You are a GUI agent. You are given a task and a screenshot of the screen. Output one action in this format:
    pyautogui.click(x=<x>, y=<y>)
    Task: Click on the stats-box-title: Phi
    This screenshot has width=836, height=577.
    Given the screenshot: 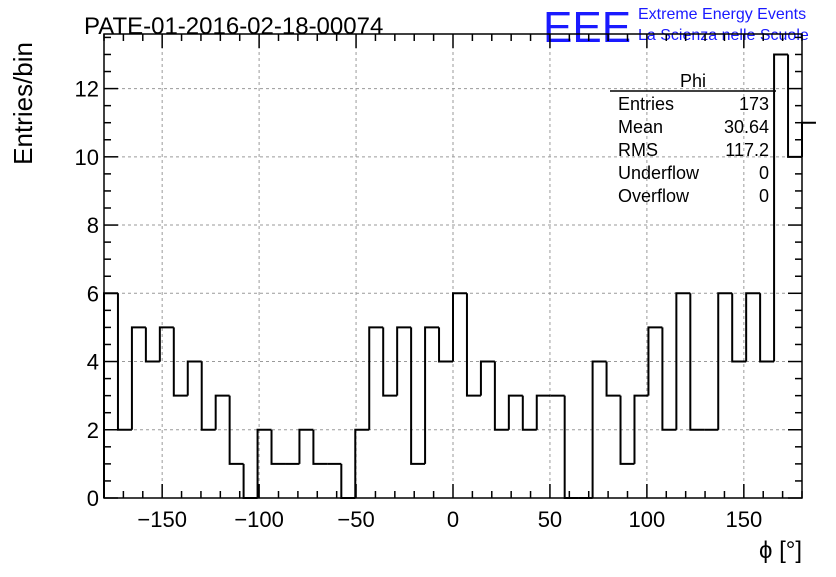 What is the action you would take?
    pyautogui.click(x=693, y=81)
    